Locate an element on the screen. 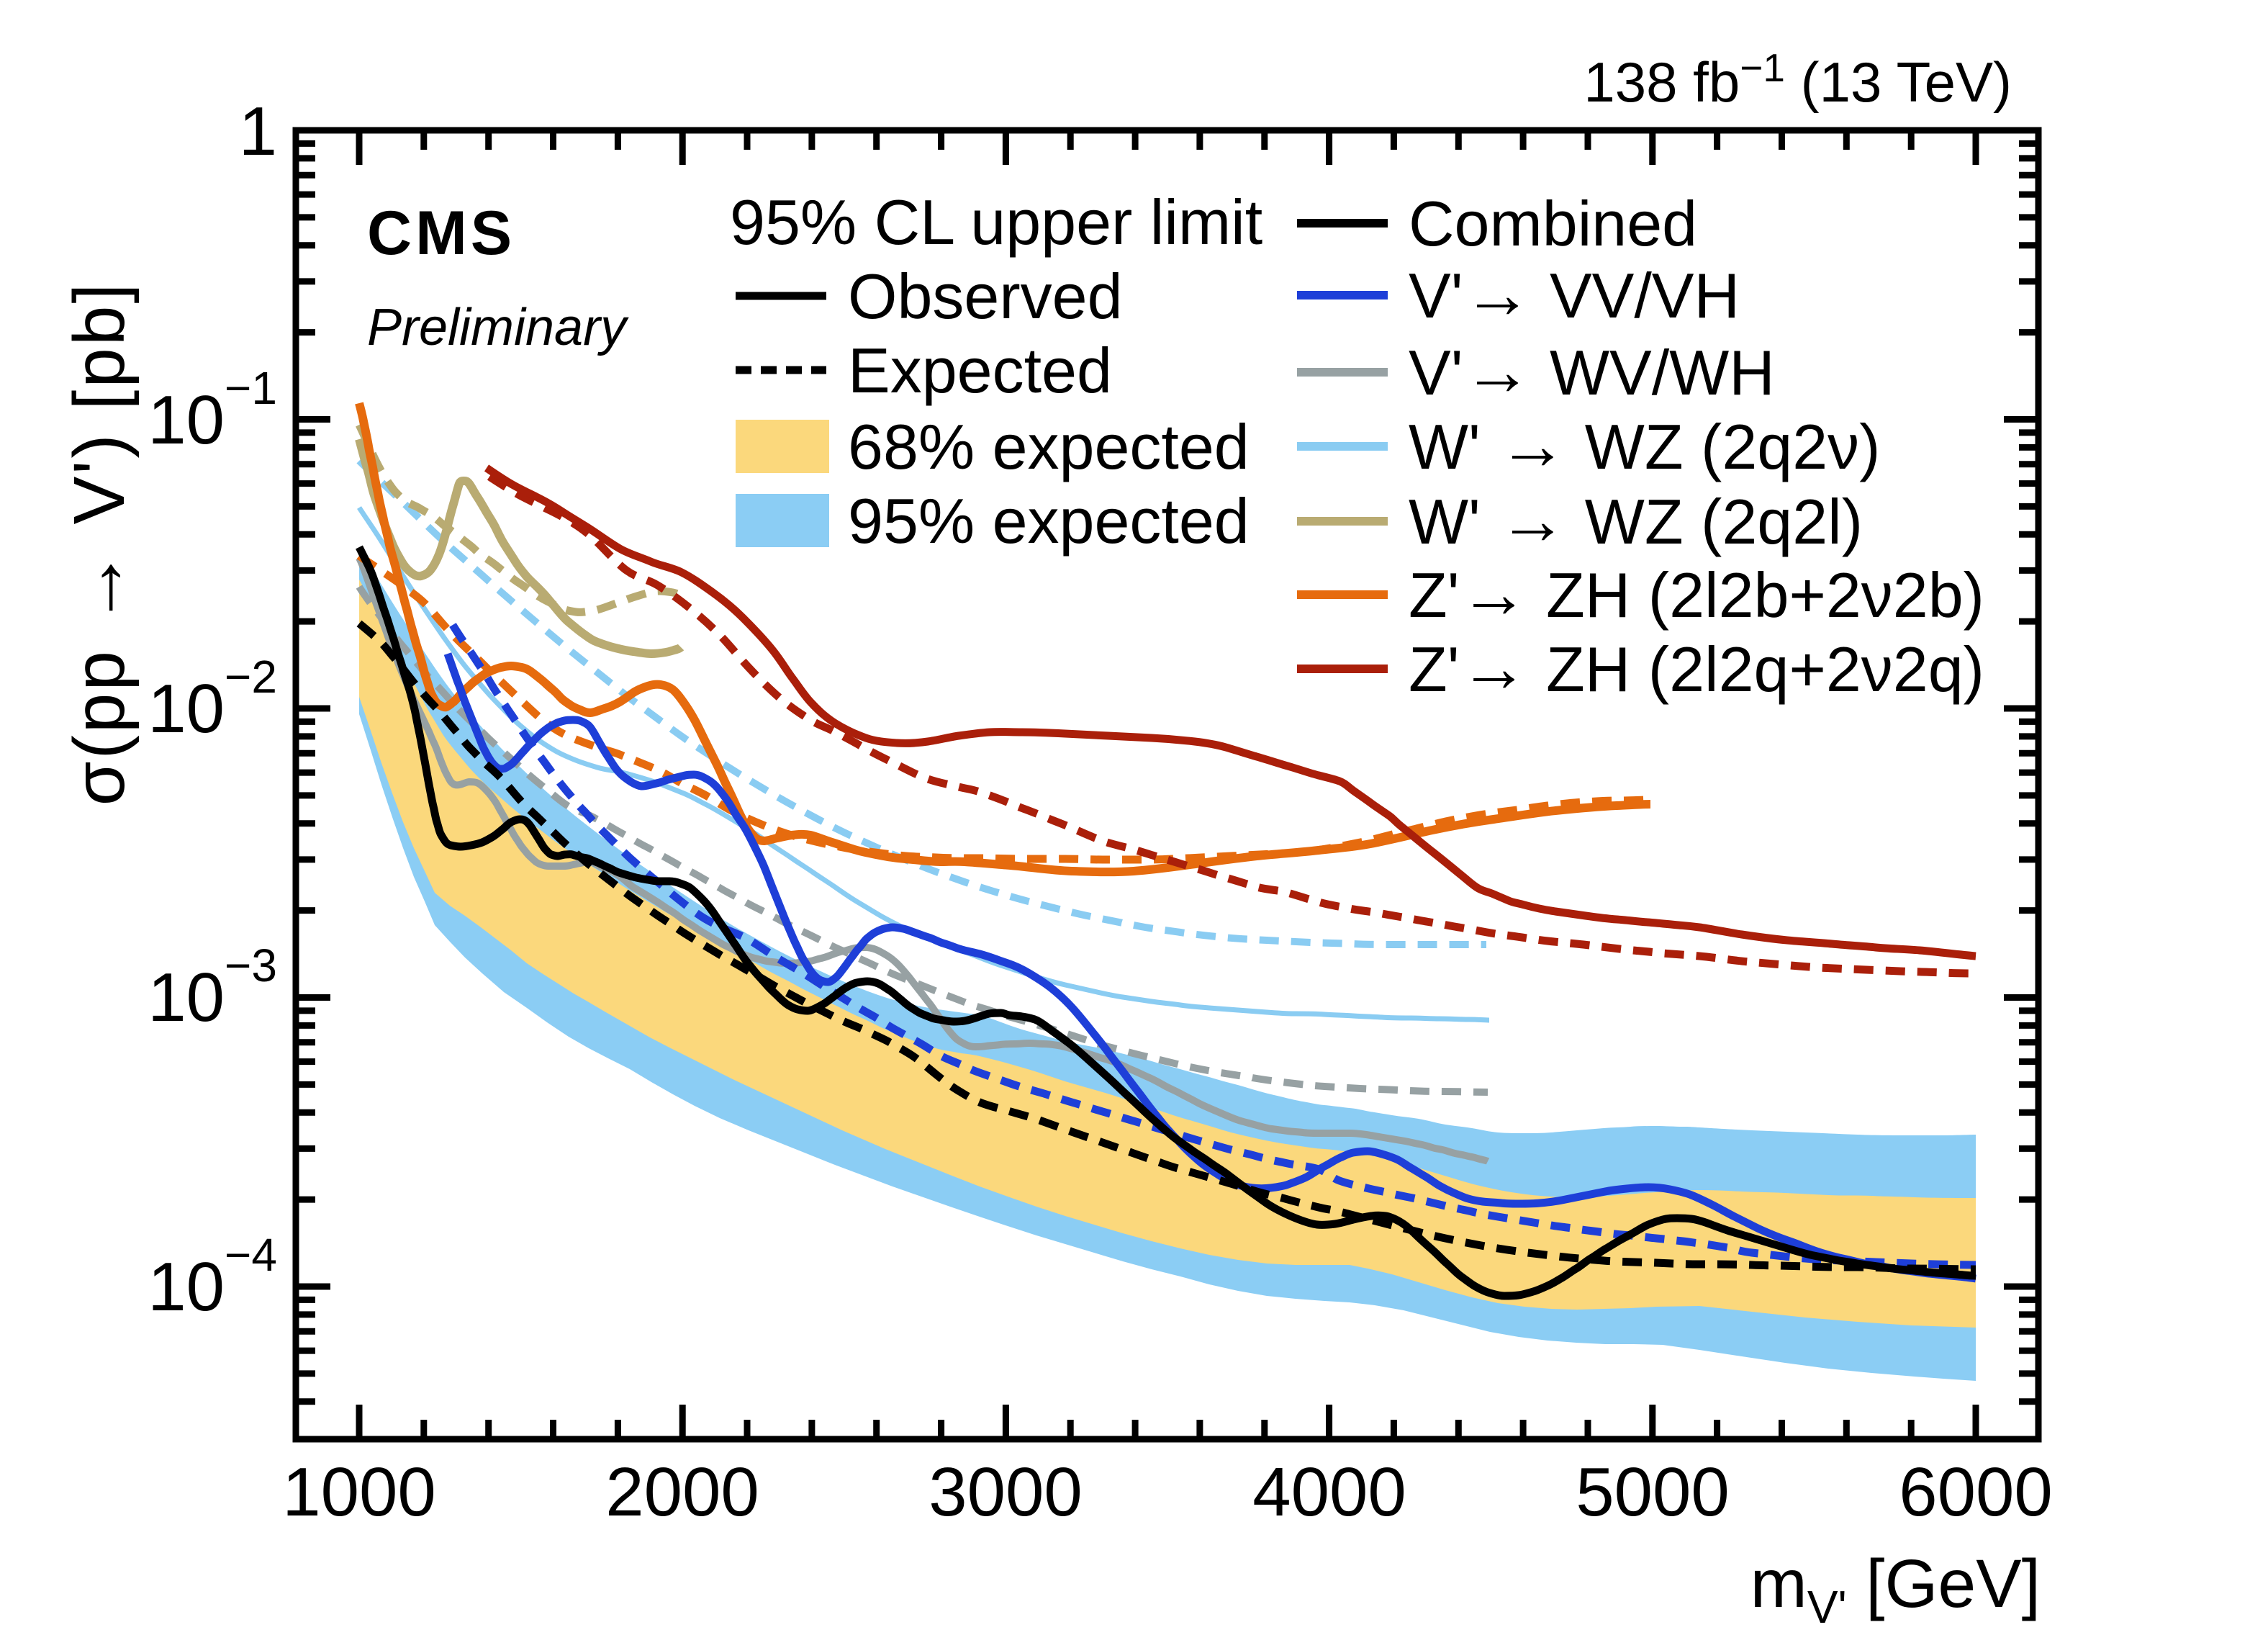 Image resolution: width=2268 pixels, height=1635 pixels. svg-text: 1000 is located at coordinates (359, 1492).